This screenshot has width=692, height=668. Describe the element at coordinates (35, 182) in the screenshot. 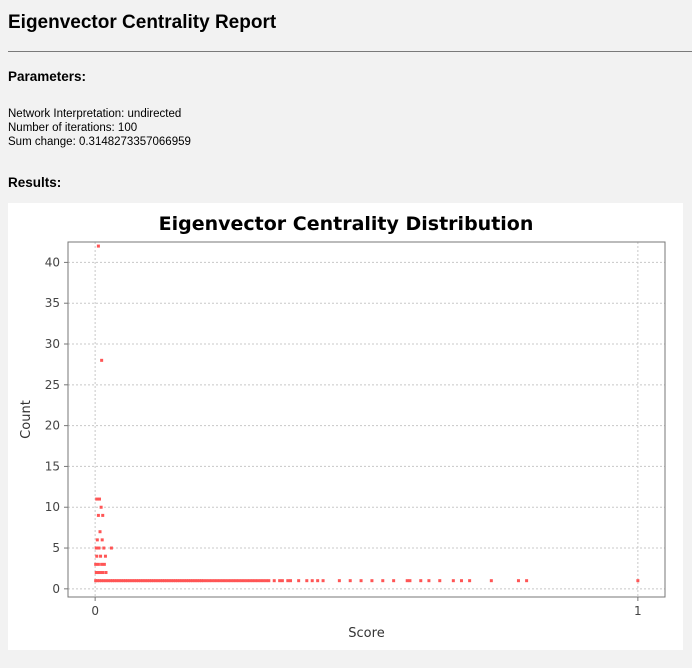

I see `results-heading: Results:` at that location.